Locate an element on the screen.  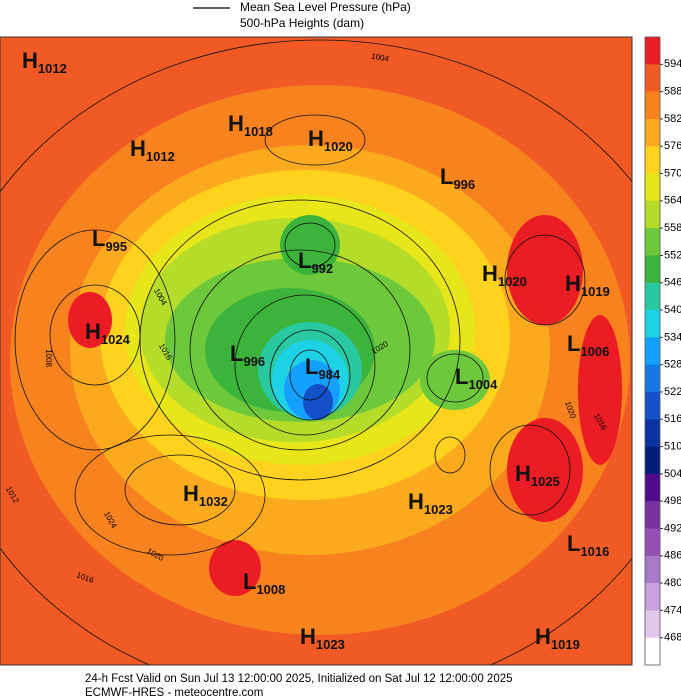
center-value: 992 is located at coordinates (322, 268).